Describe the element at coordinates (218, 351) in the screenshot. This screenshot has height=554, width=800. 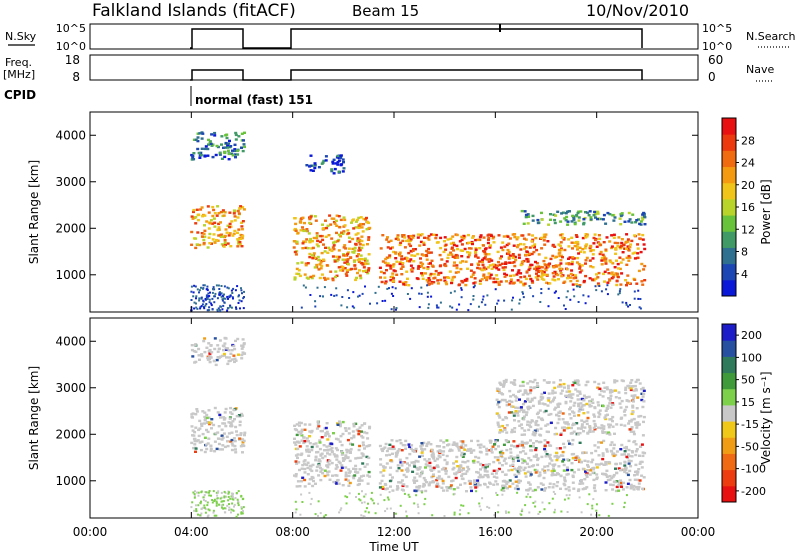
I see `echo-band` at that location.